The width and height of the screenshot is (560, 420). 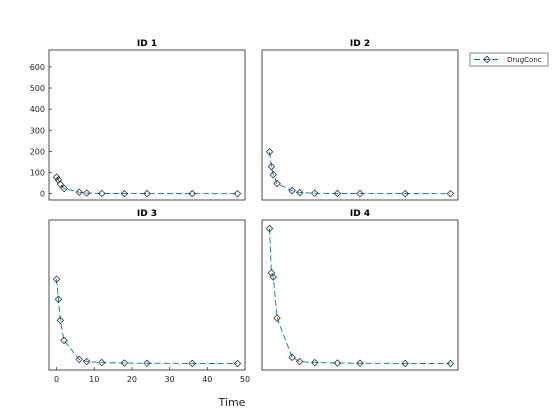 What do you see at coordinates (170, 379) in the screenshot?
I see `x-tick-label: 30` at bounding box center [170, 379].